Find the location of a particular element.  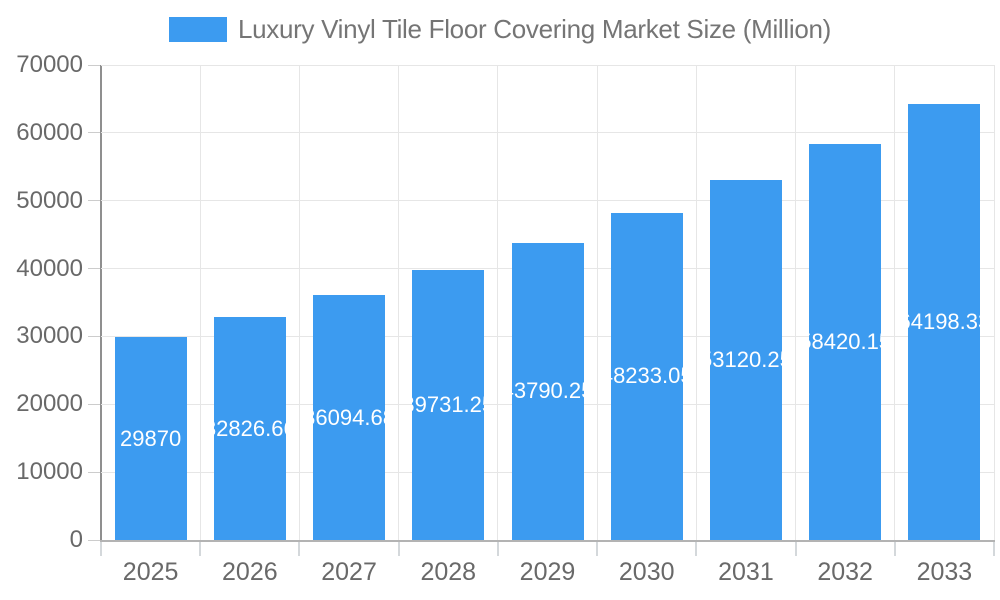

bar-value-label: 43790.25 is located at coordinates (548, 391).